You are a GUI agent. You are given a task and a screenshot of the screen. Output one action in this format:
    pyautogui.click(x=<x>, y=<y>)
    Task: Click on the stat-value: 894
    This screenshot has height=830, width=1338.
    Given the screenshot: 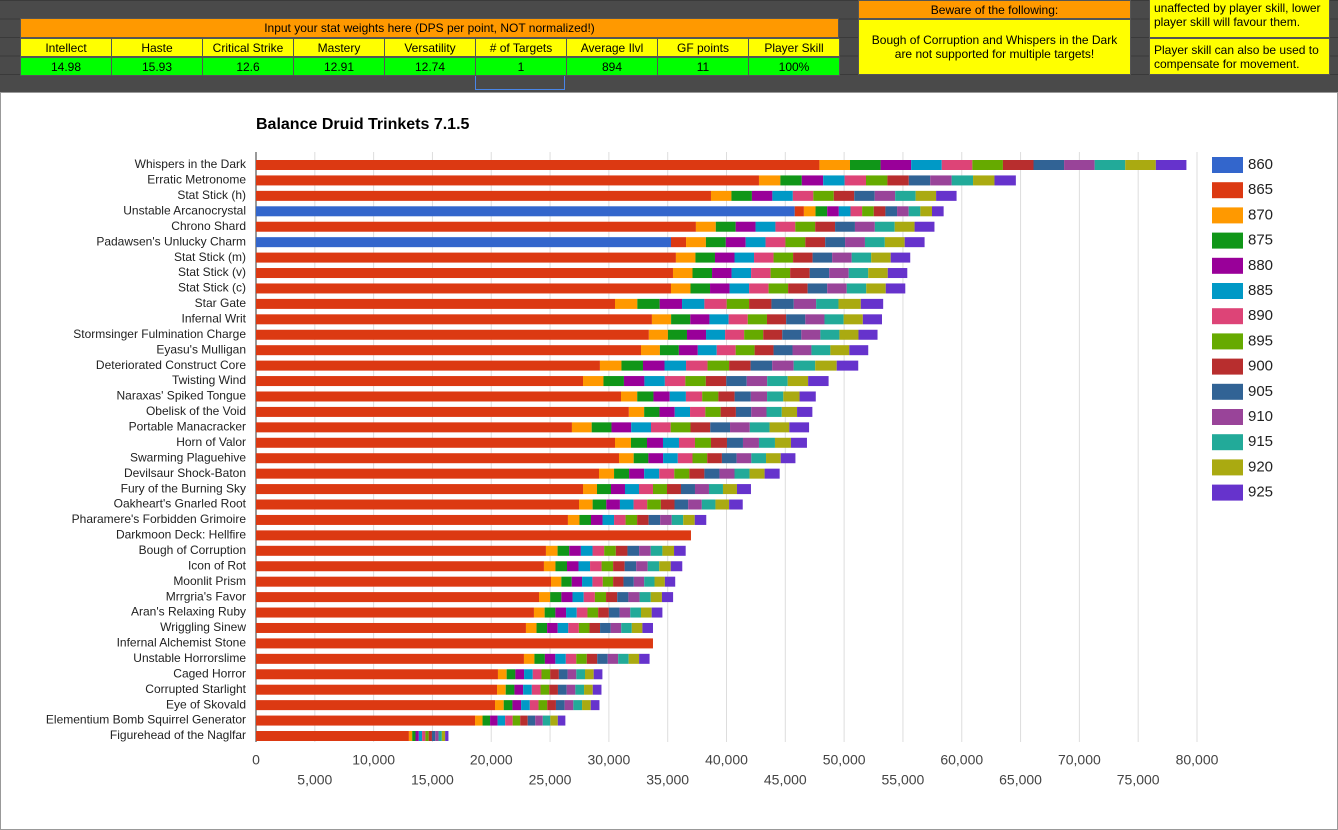 What is the action you would take?
    pyautogui.click(x=612, y=66)
    